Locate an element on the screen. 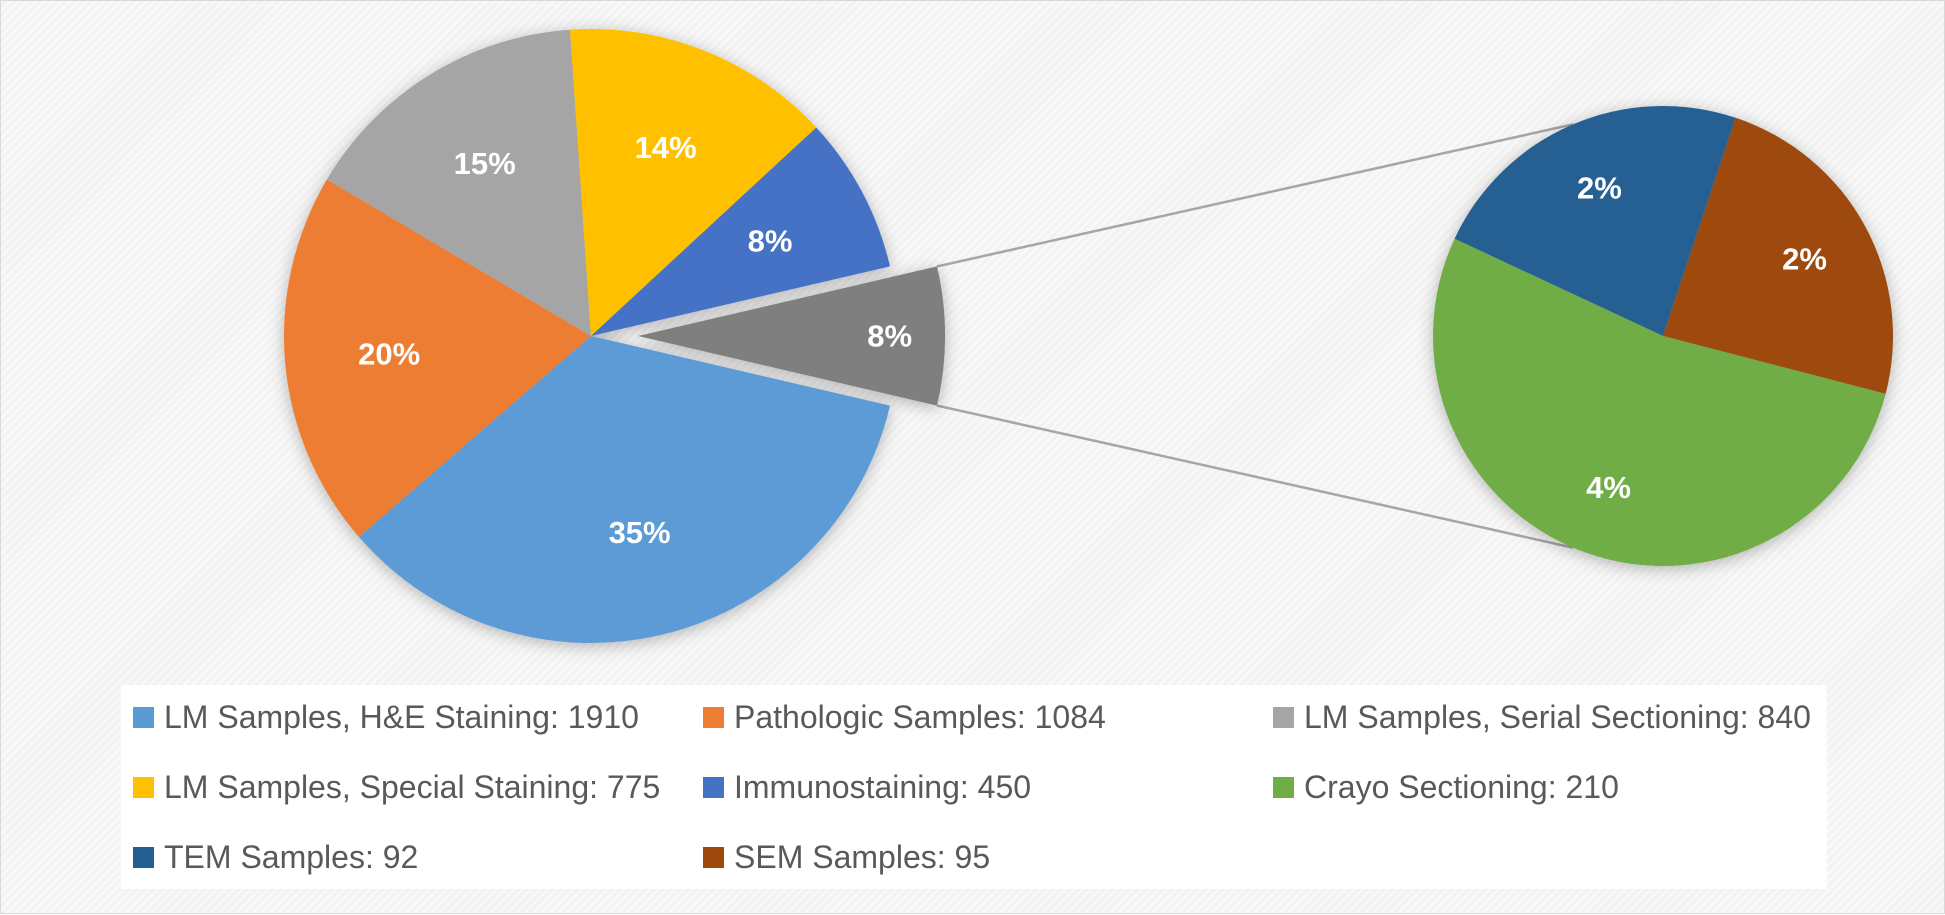 The image size is (1945, 915). slice-crayo-sectioning is located at coordinates (1659, 402).